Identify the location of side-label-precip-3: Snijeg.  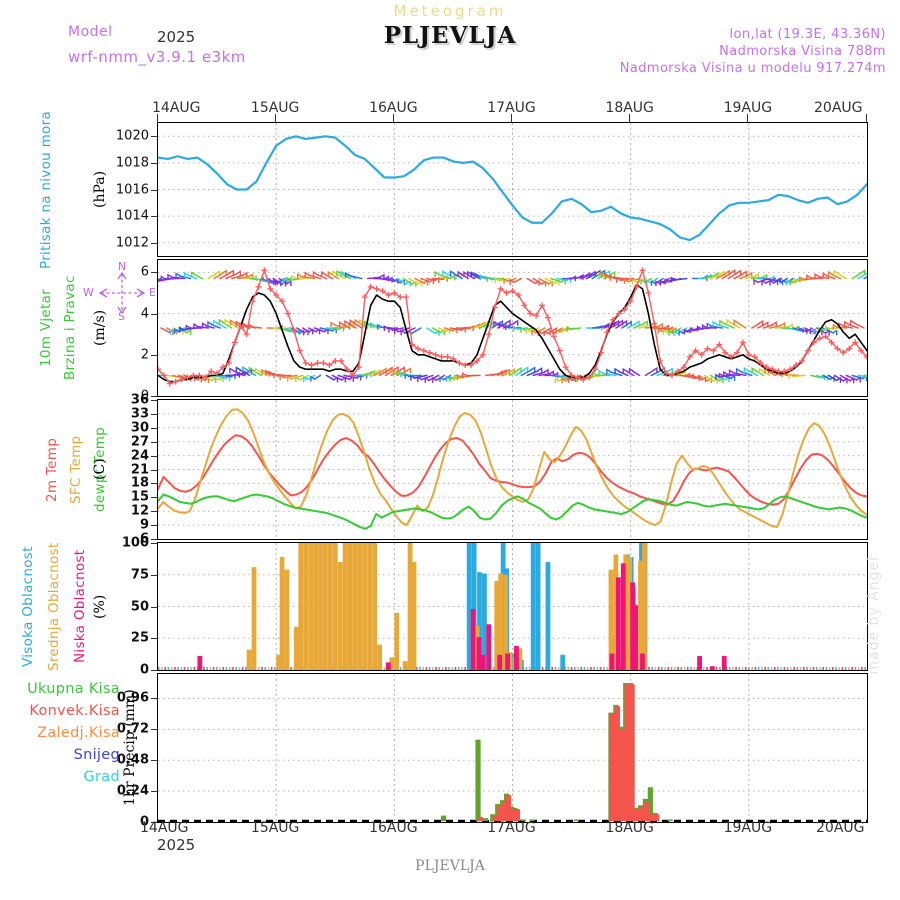
(96, 755).